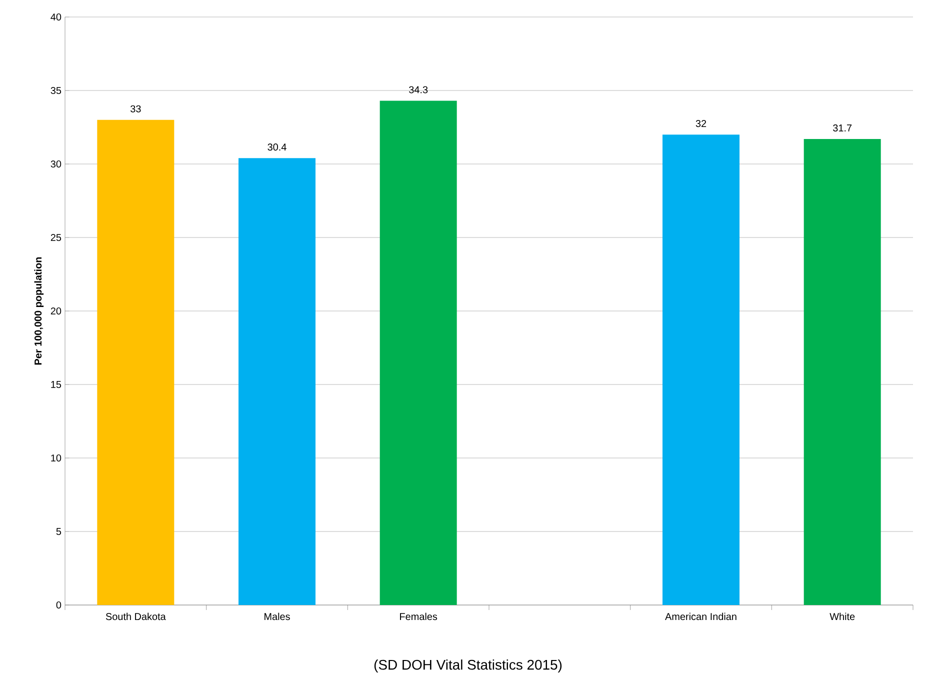 This screenshot has height=682, width=937. Describe the element at coordinates (56, 384) in the screenshot. I see `y-tick-label: 15` at that location.